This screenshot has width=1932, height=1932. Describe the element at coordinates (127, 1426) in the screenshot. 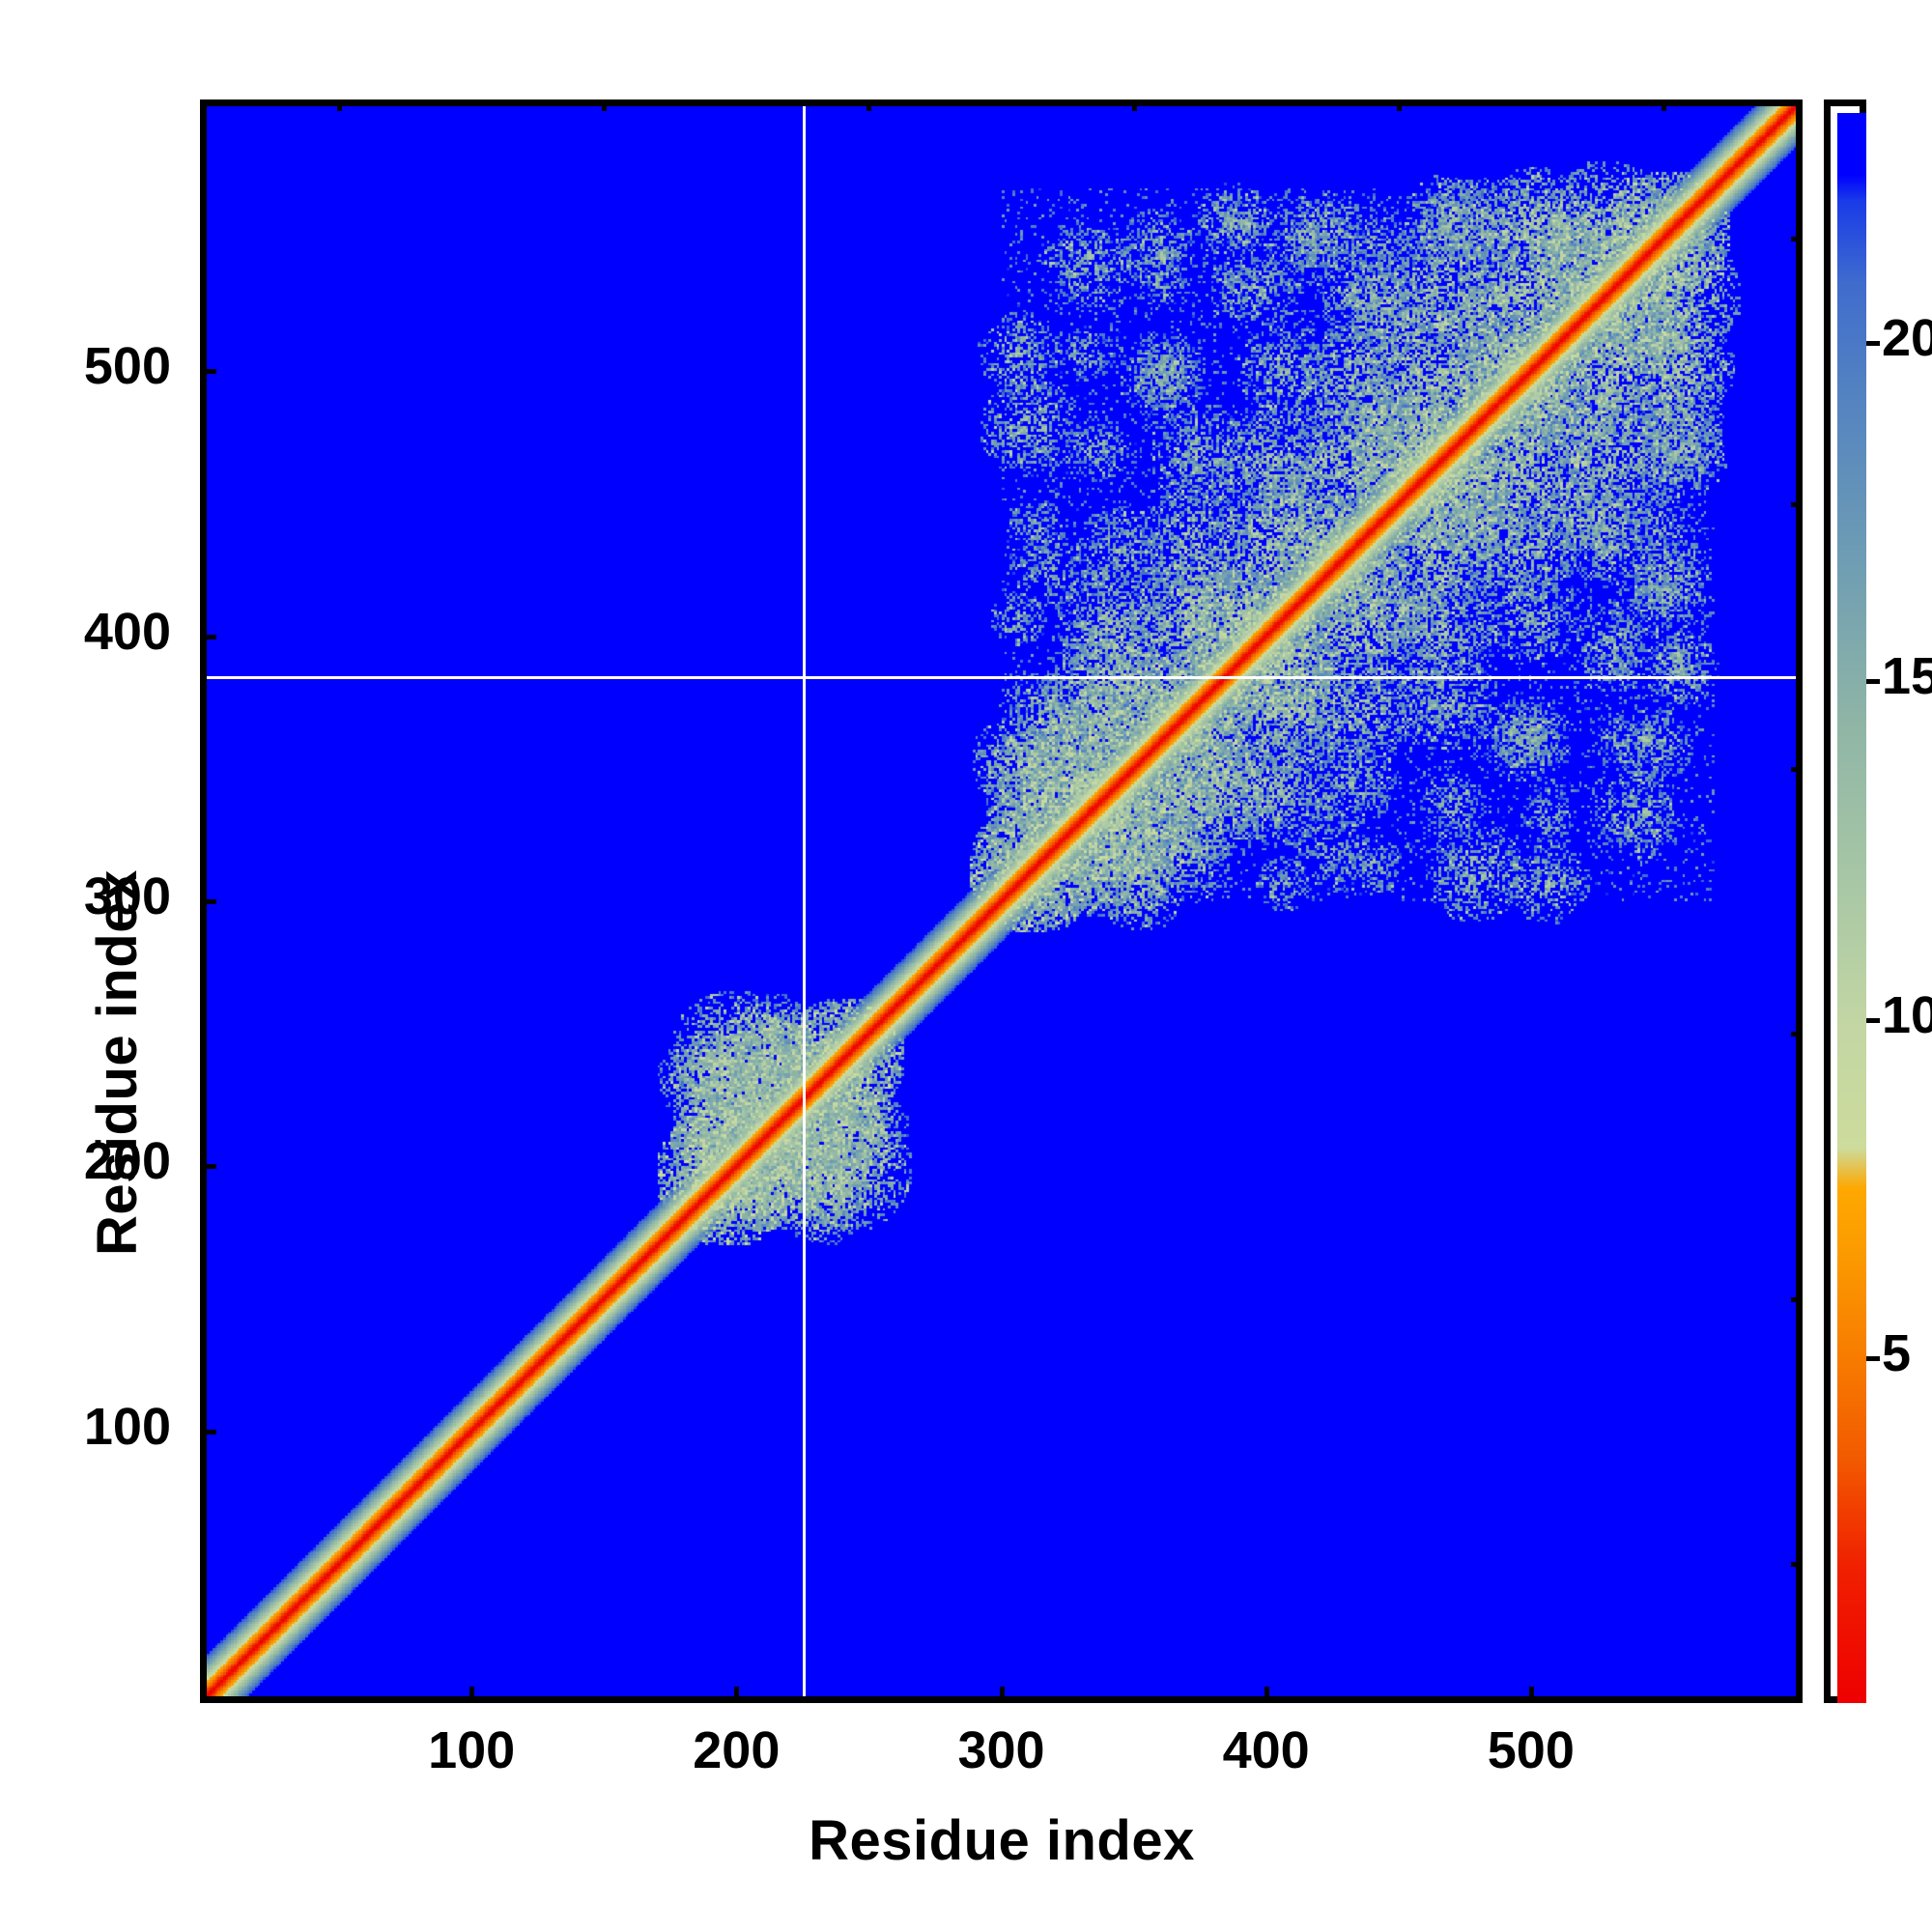

I see `y-tick-label-100: 100` at that location.